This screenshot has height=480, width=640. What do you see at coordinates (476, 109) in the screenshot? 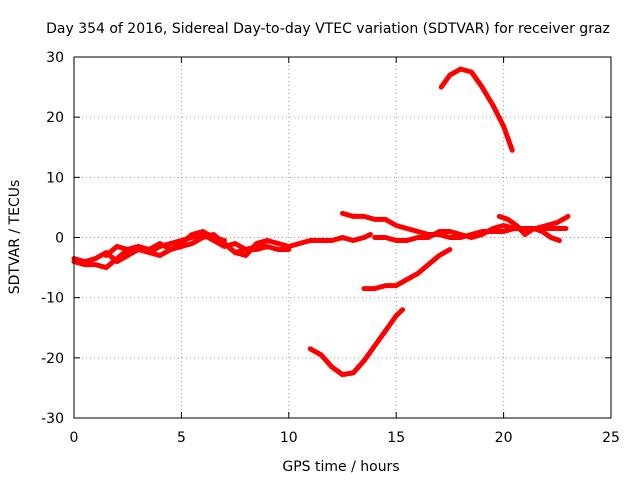
I see `series-line-track-h` at bounding box center [476, 109].